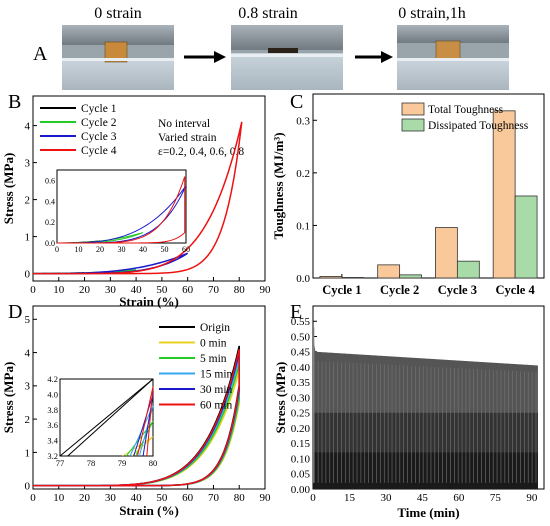 Image resolution: width=550 pixels, height=526 pixels. Describe the element at coordinates (50, 201) in the screenshot. I see `inset-y-tick-label: 0.4` at that location.